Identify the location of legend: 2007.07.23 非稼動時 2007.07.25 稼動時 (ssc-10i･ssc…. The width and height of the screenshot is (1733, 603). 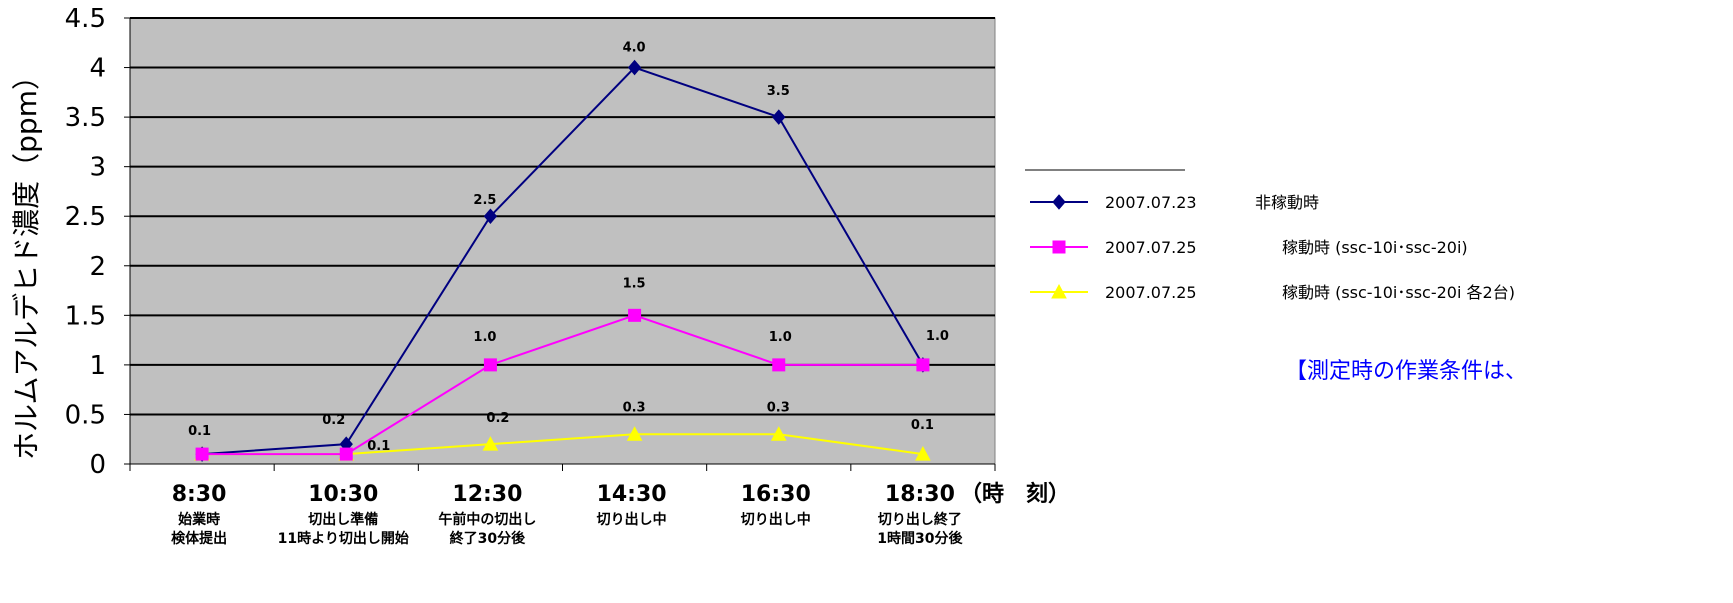
(1272, 247).